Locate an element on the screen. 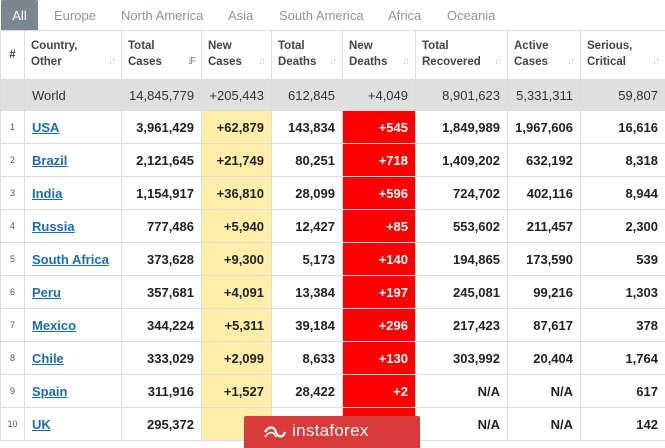  active-cases-cell: 173,590 is located at coordinates (544, 259).